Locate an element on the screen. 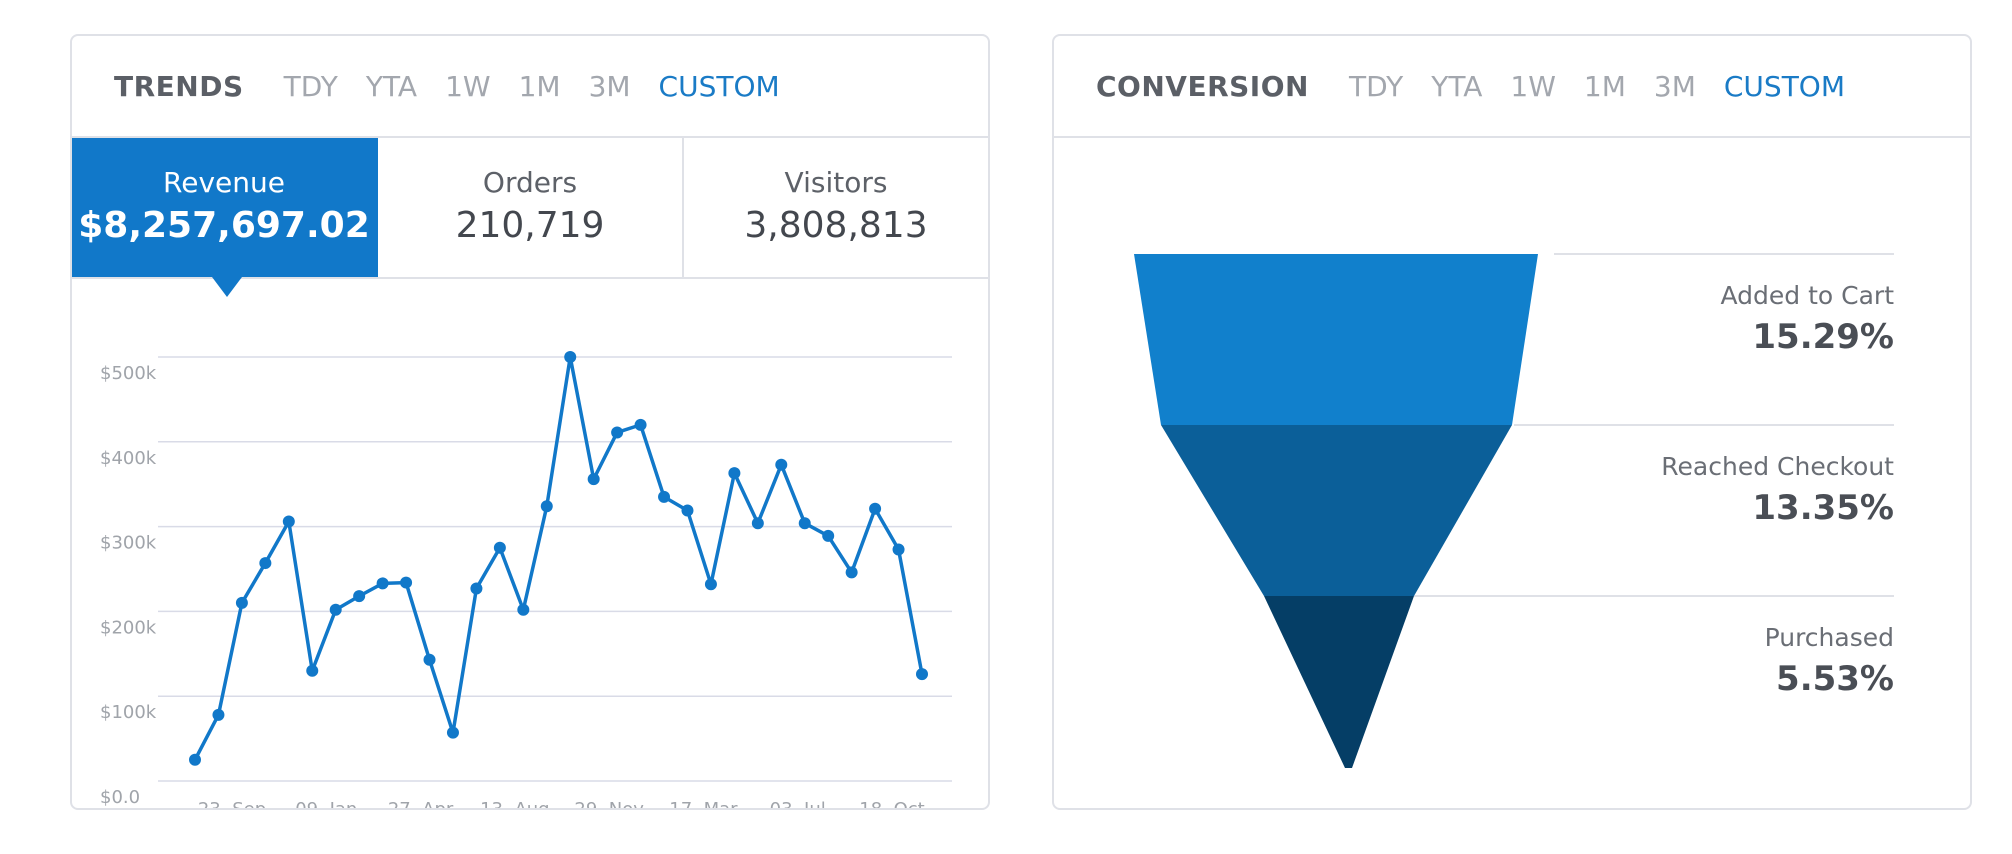 The height and width of the screenshot is (854, 2012). trends-title: TRENDS is located at coordinates (179, 86).